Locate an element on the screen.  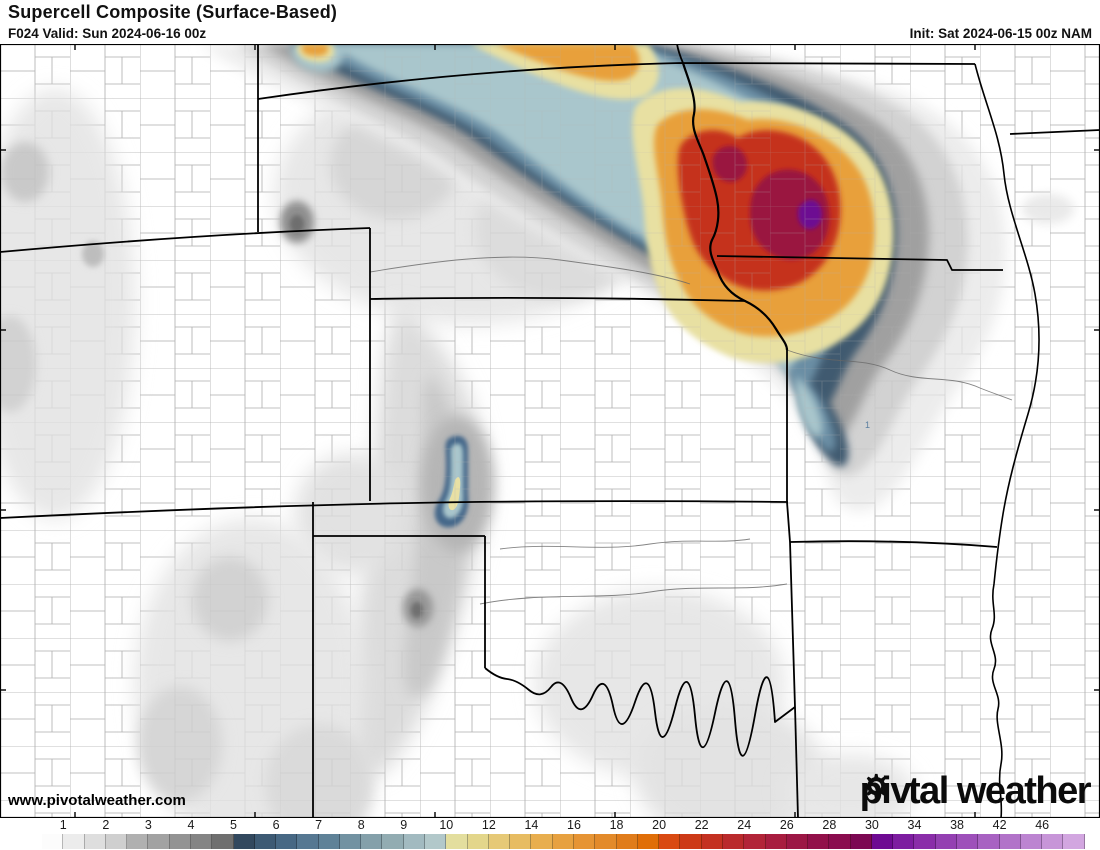
colorbar-label: 10 is located at coordinates (446, 825).